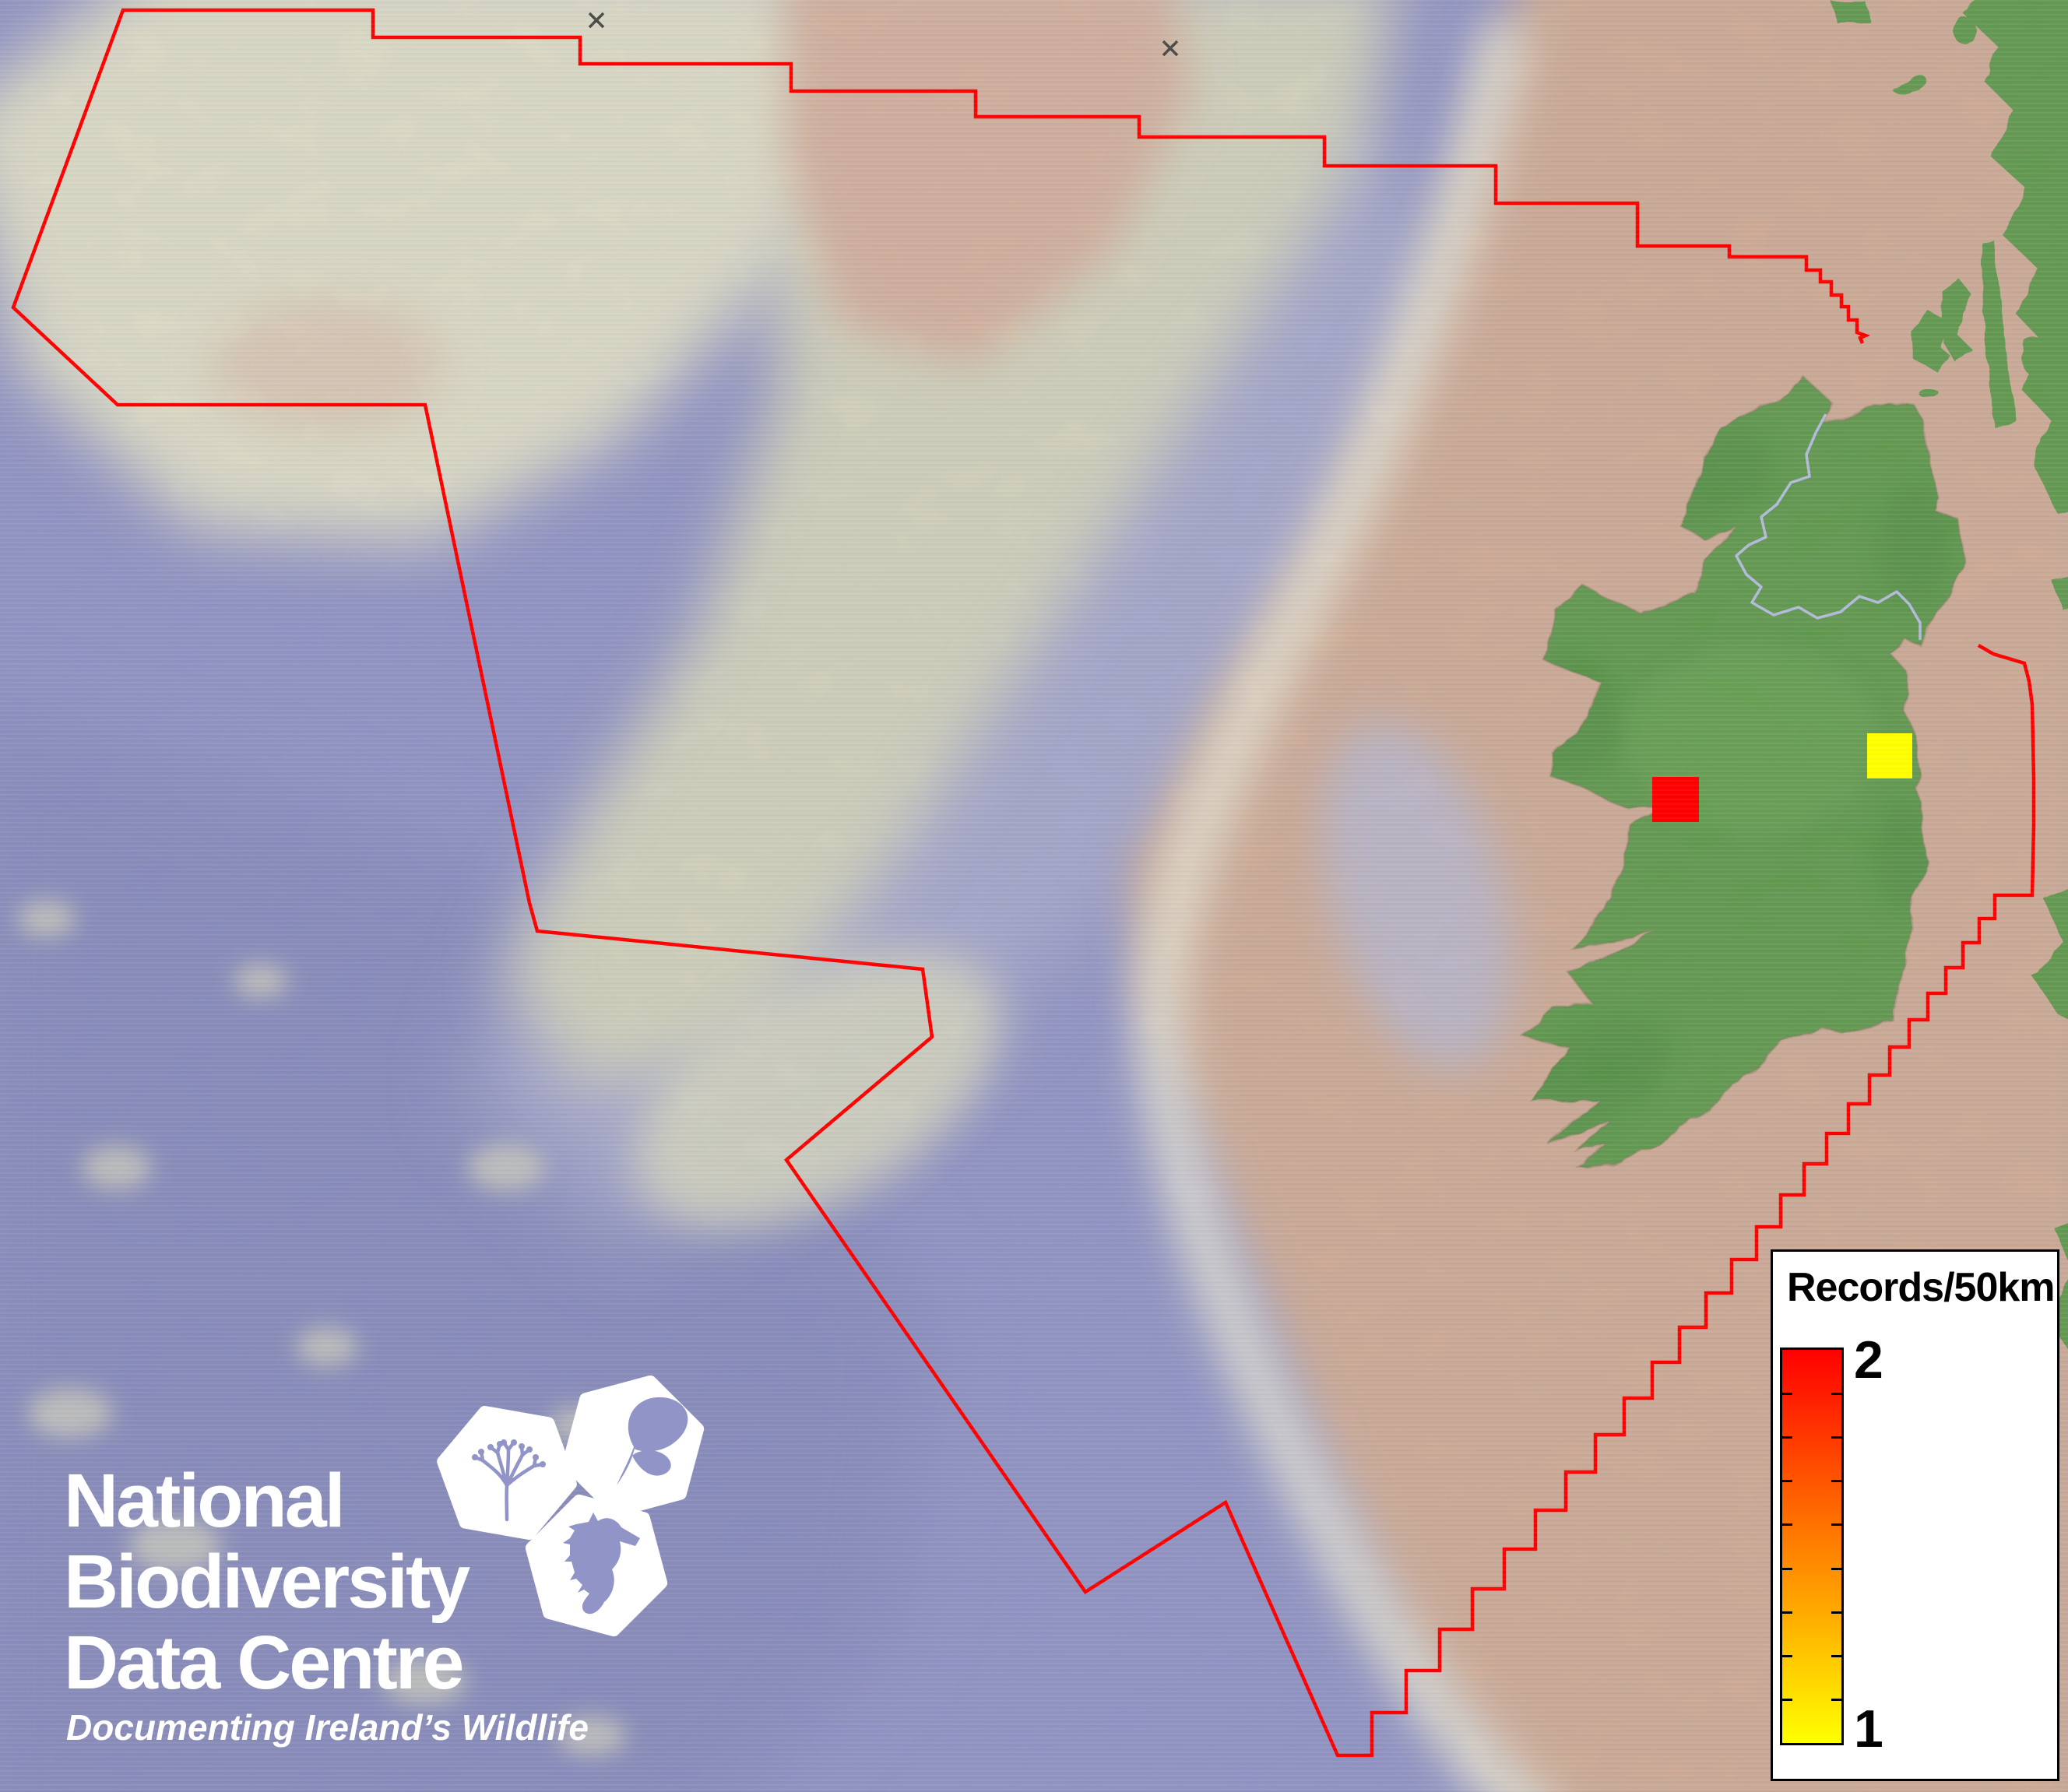 This screenshot has width=2068, height=1792. I want to click on legend-colorbar, so click(1812, 1546).